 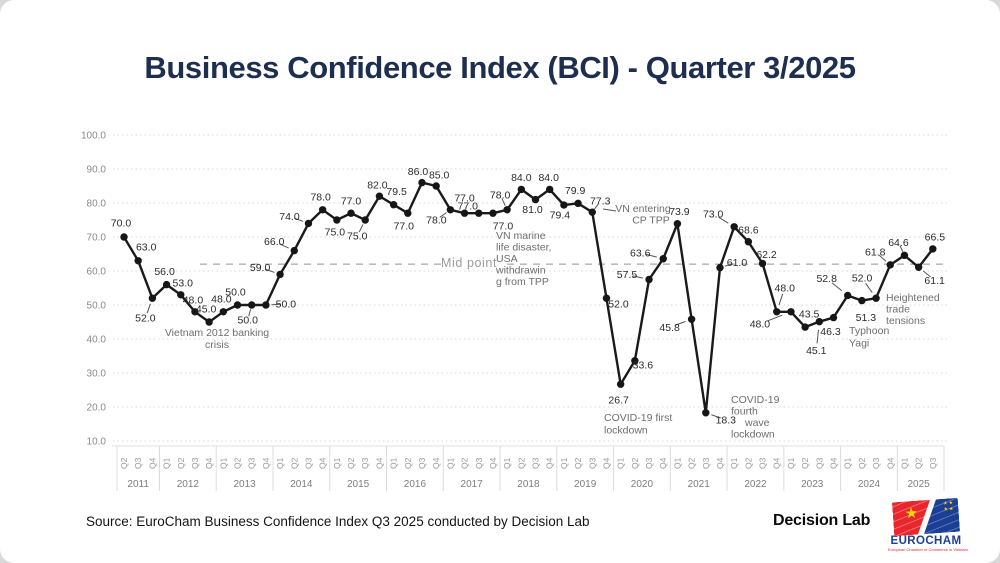 I want to click on value-label: 82.0, so click(x=377, y=186).